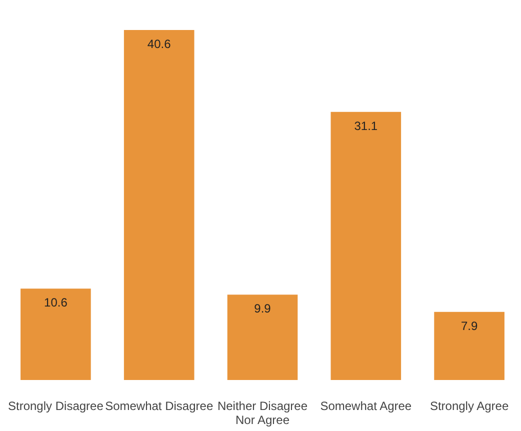 The height and width of the screenshot is (431, 521). What do you see at coordinates (469, 325) in the screenshot?
I see `data-label: 7.9` at bounding box center [469, 325].